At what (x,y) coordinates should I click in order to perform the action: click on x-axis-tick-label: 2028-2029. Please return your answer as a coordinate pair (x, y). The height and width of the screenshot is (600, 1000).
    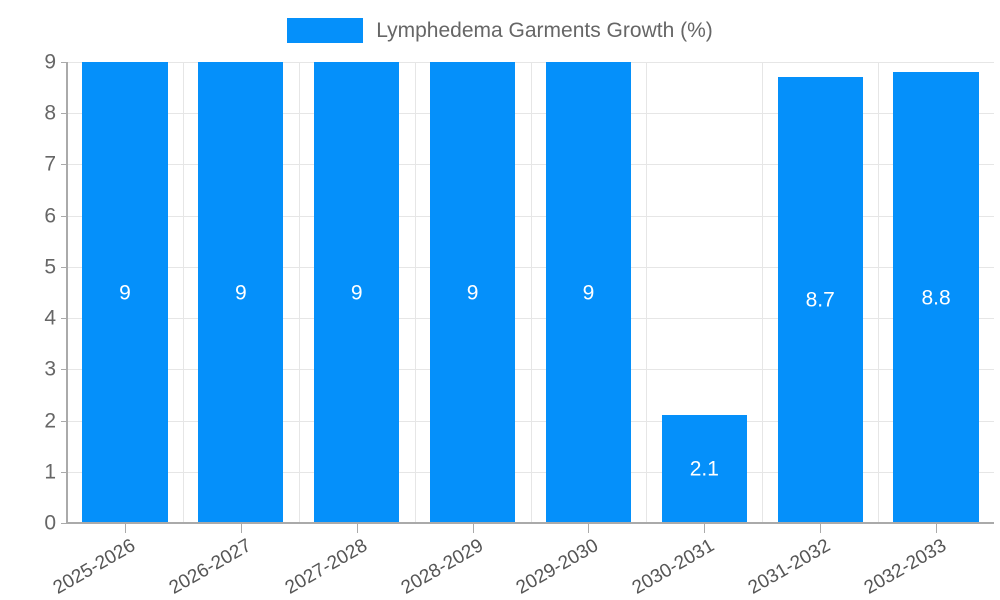
    Looking at the image, I should click on (442, 567).